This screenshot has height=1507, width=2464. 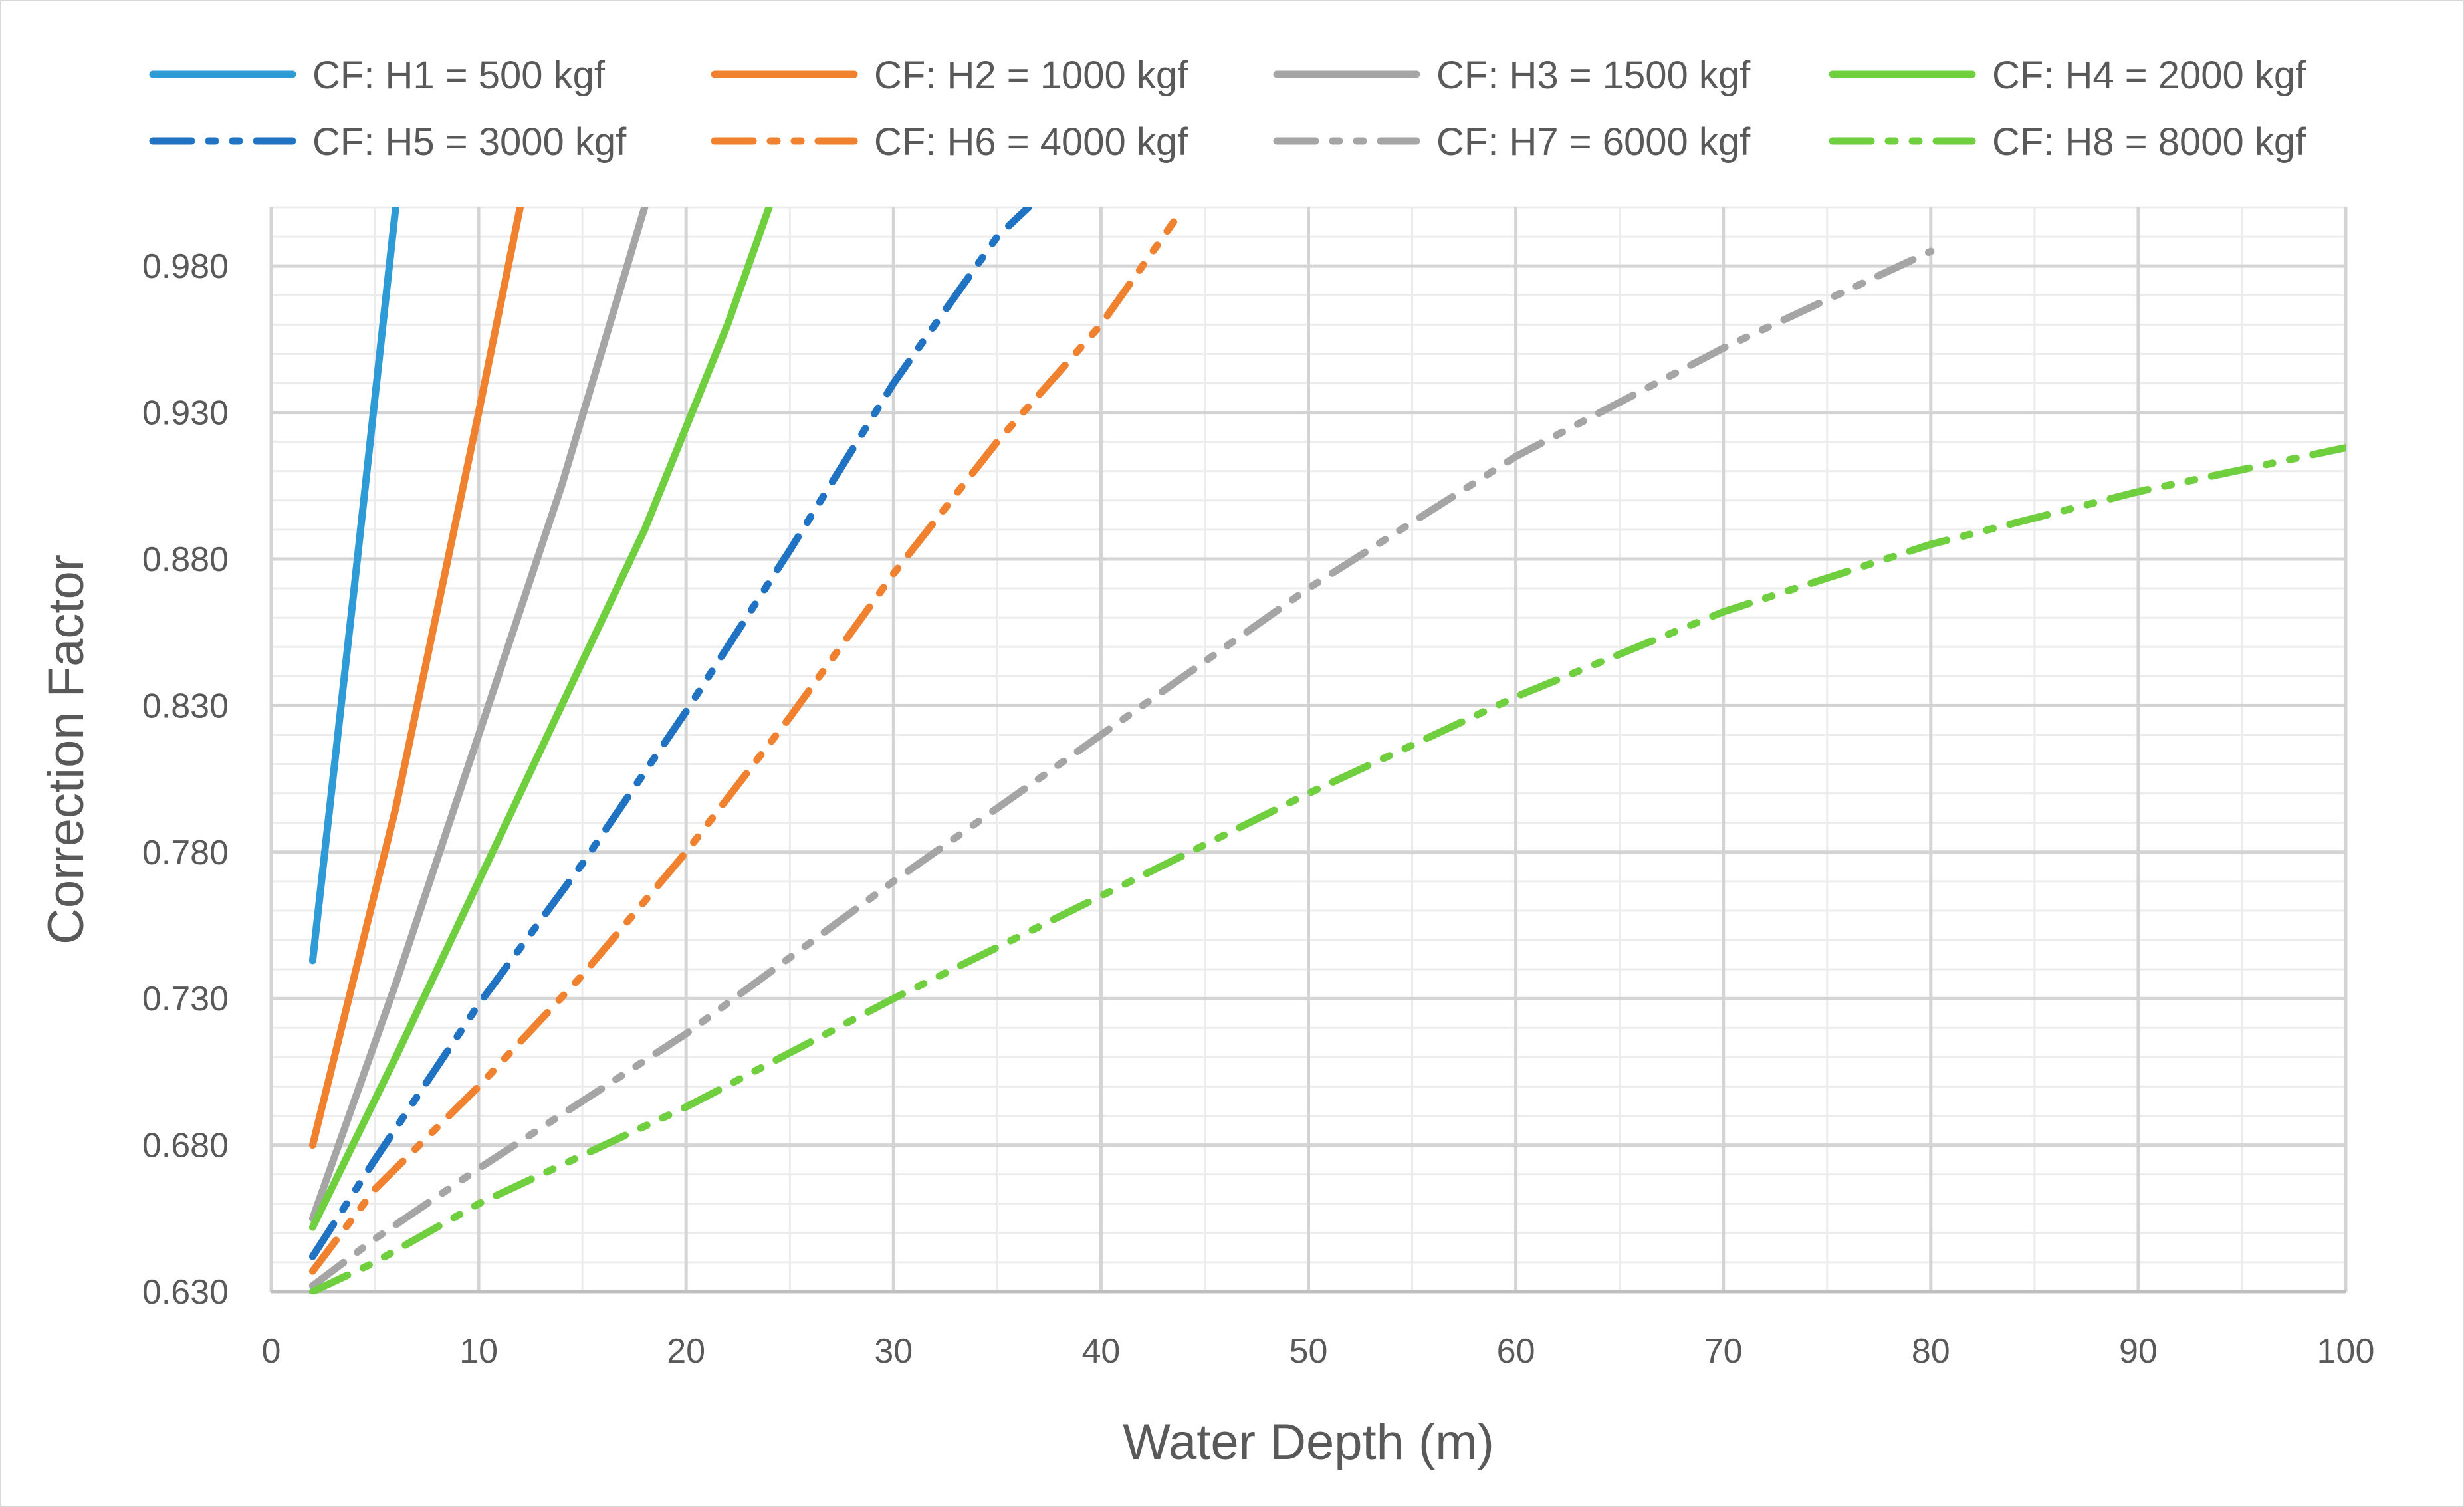 What do you see at coordinates (2346, 1351) in the screenshot?
I see `x-tick-label: 100` at bounding box center [2346, 1351].